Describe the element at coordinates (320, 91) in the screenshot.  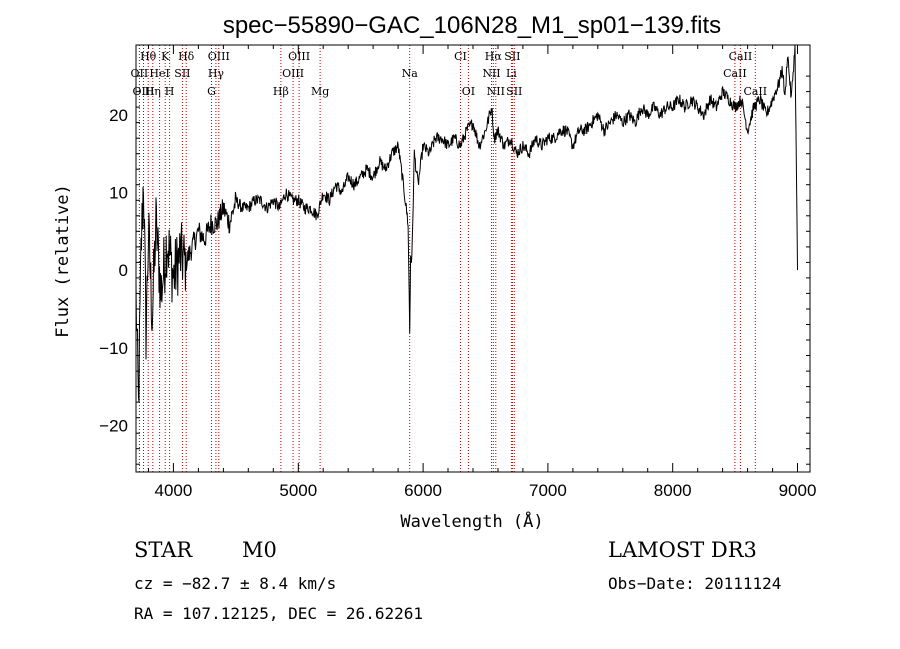
I see `line-label: Mg` at that location.